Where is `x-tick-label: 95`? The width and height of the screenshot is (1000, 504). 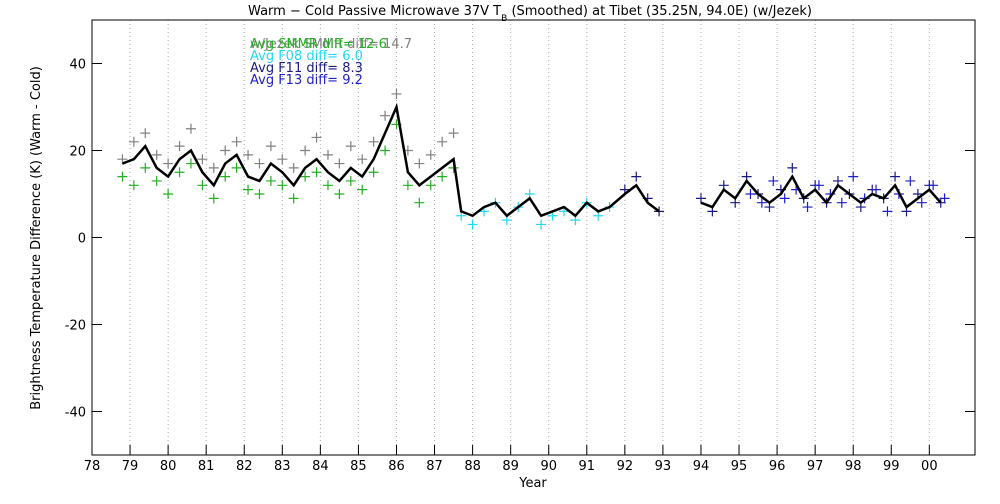 x-tick-label: 95 is located at coordinates (739, 466).